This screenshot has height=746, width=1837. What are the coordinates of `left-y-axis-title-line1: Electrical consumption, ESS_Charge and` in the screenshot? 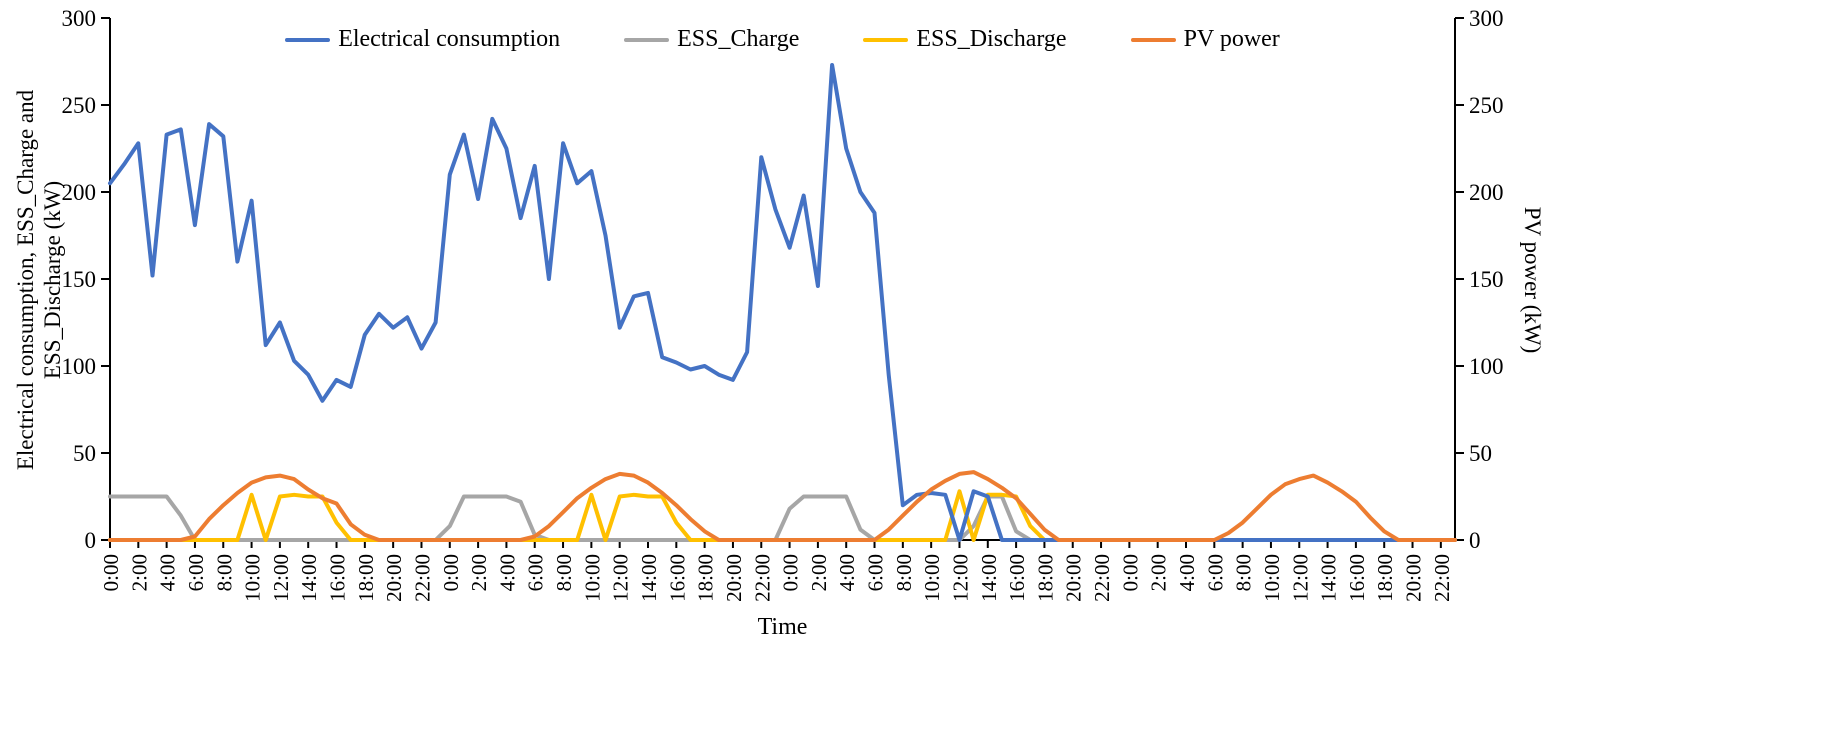 It's located at (25, 280).